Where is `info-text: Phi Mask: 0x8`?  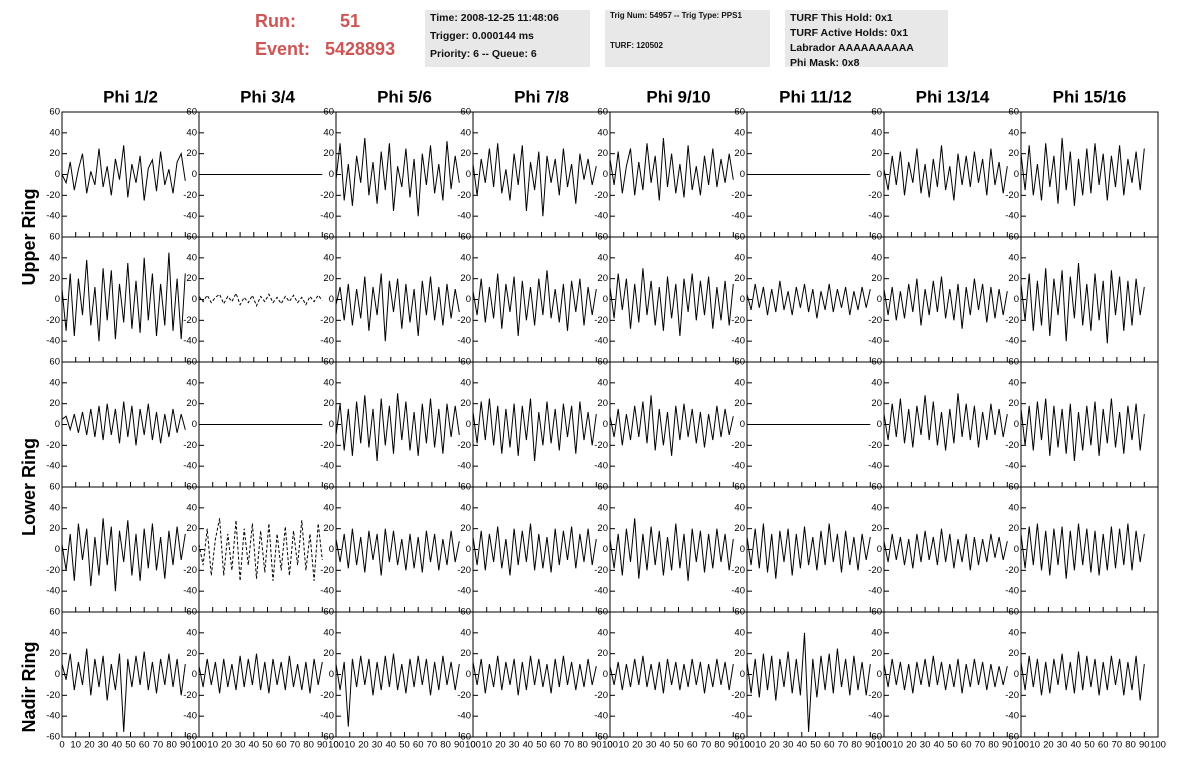 info-text: Phi Mask: 0x8 is located at coordinates (825, 63).